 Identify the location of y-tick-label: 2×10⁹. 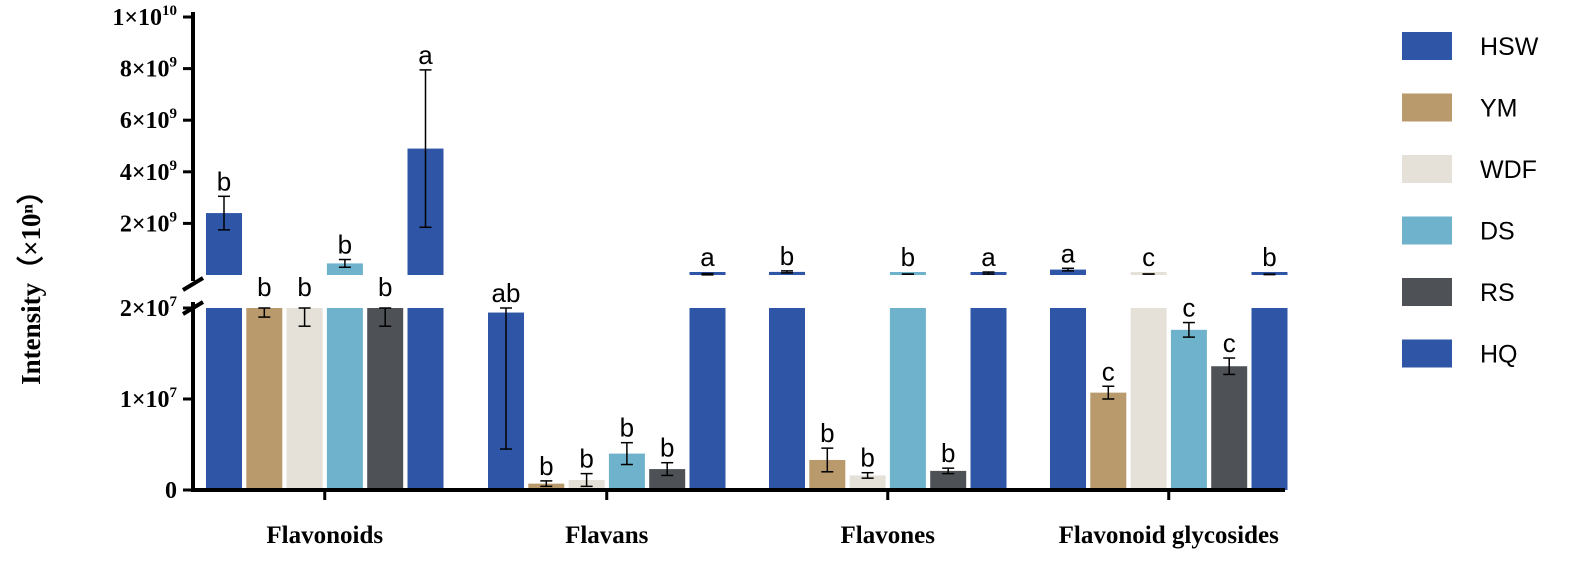
(148, 223).